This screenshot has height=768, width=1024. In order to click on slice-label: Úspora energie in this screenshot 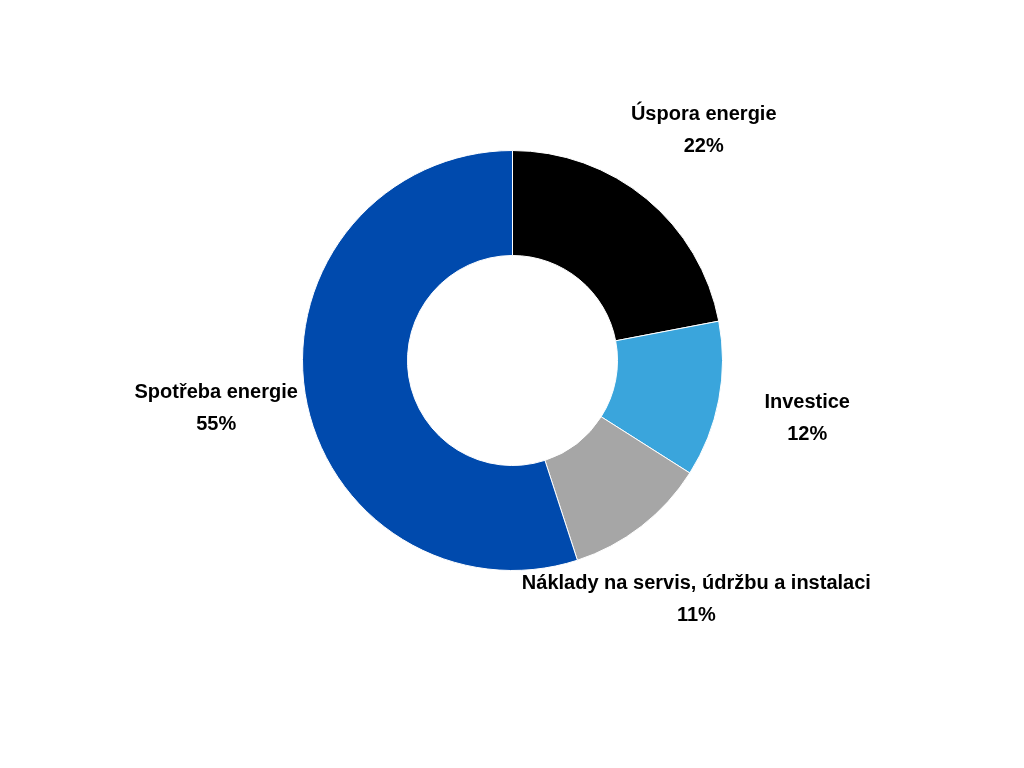, I will do `click(703, 113)`.